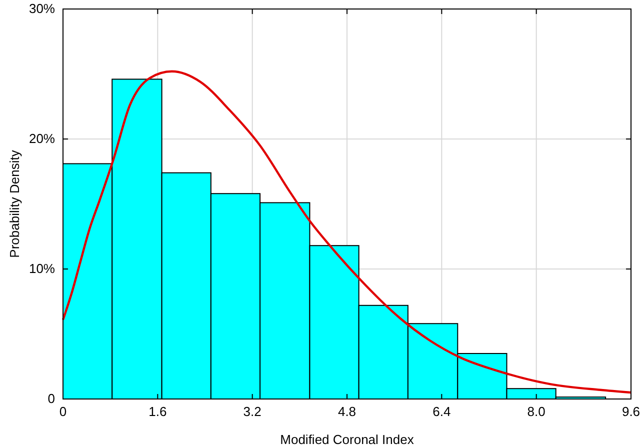  Describe the element at coordinates (347, 412) in the screenshot. I see `x-tick-label: 4.8` at that location.